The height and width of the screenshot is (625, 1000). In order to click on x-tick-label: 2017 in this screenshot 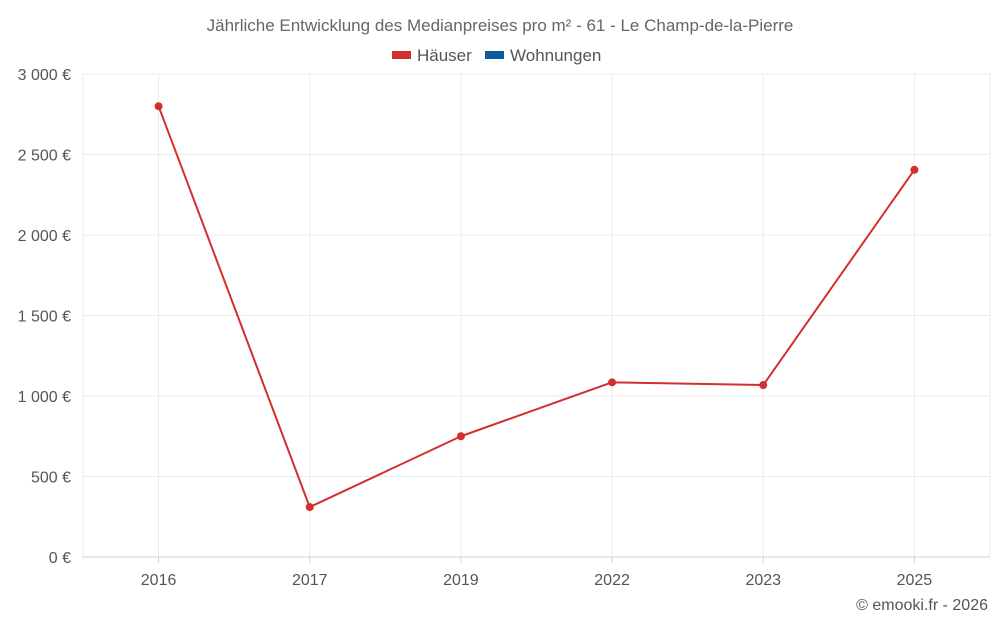, I will do `click(310, 580)`.